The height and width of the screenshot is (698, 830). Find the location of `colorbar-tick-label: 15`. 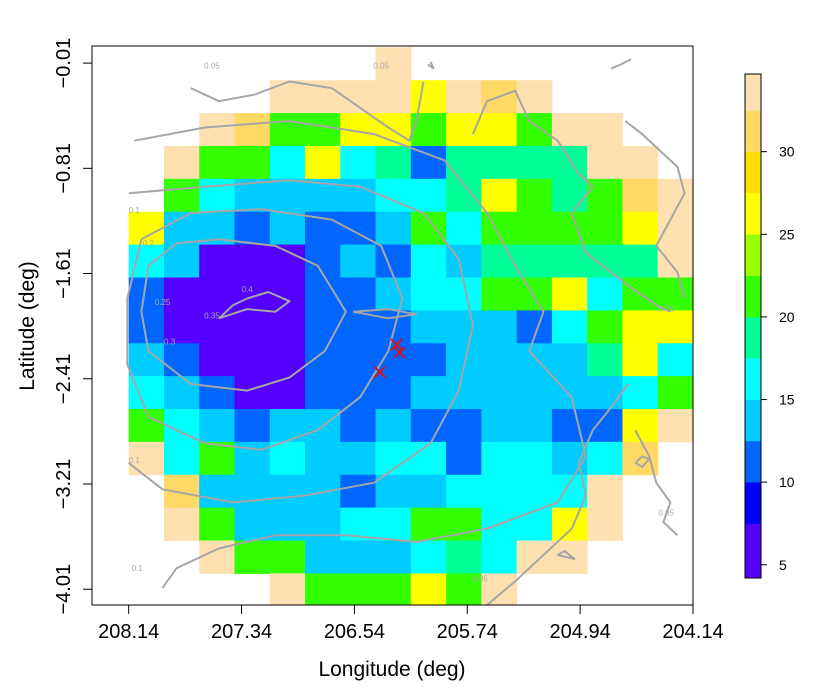

colorbar-tick-label: 15 is located at coordinates (787, 400).